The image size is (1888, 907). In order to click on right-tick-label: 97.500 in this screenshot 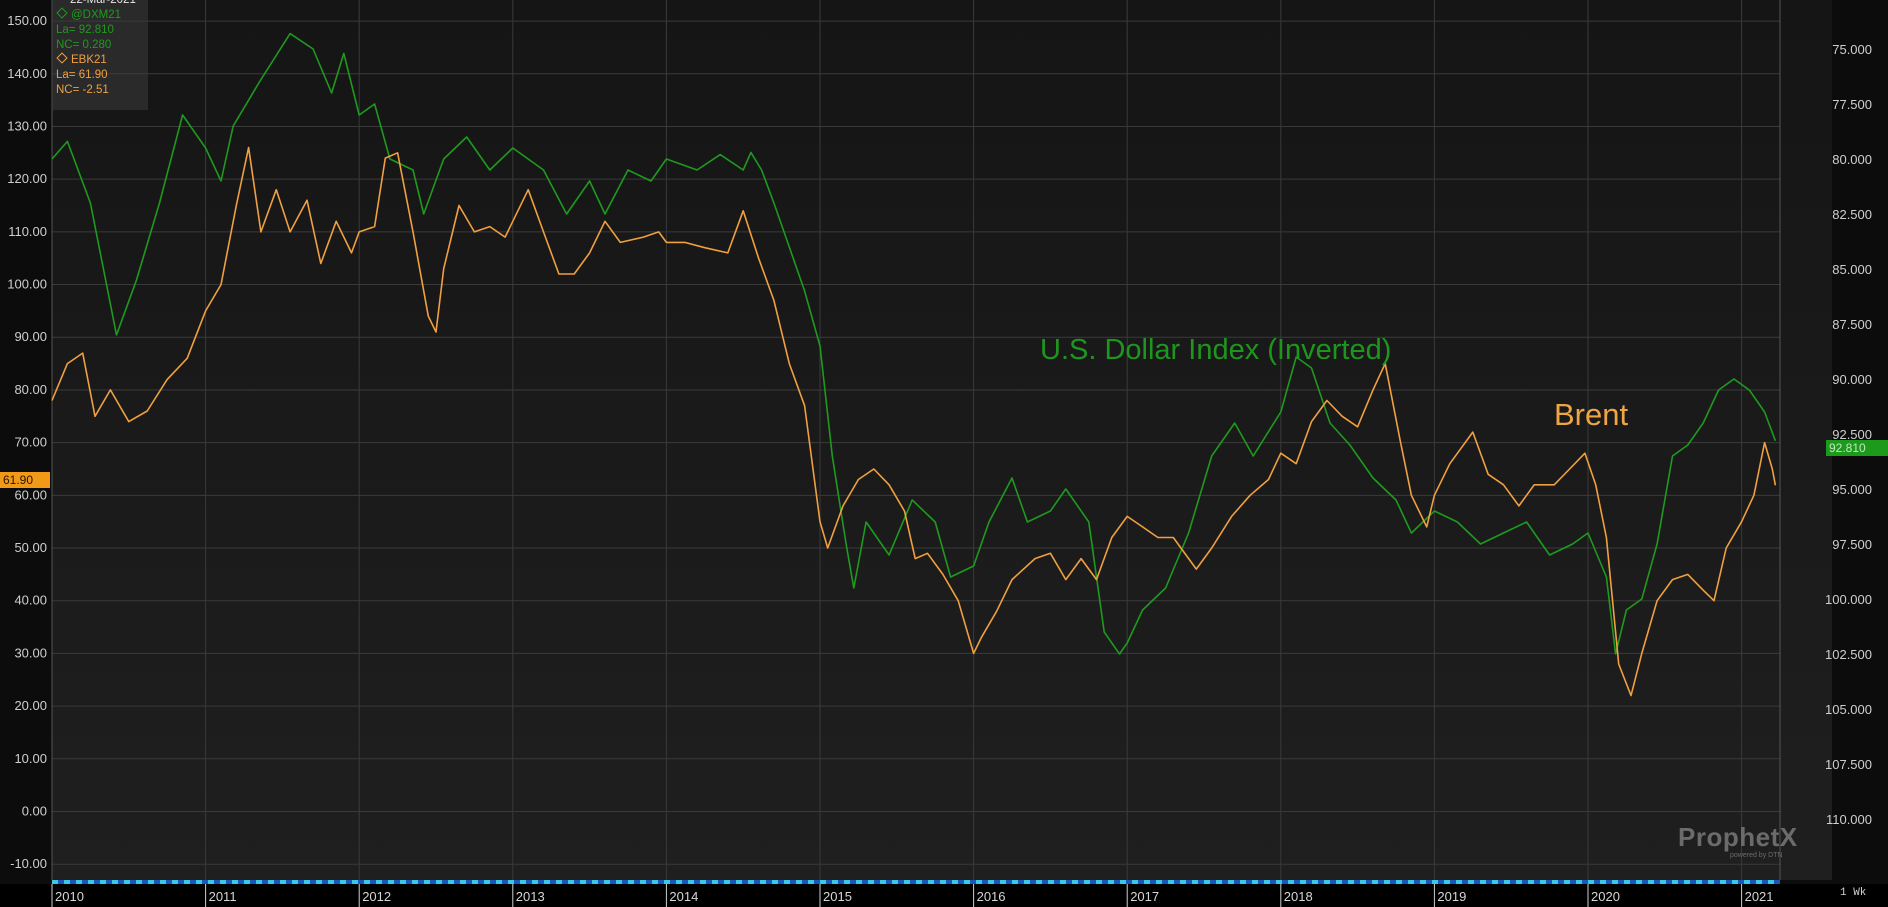, I will do `click(1852, 544)`.